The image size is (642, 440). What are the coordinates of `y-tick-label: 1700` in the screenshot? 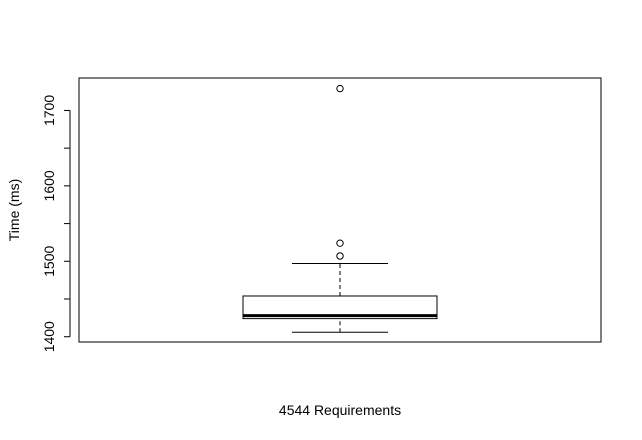 It's located at (49, 110).